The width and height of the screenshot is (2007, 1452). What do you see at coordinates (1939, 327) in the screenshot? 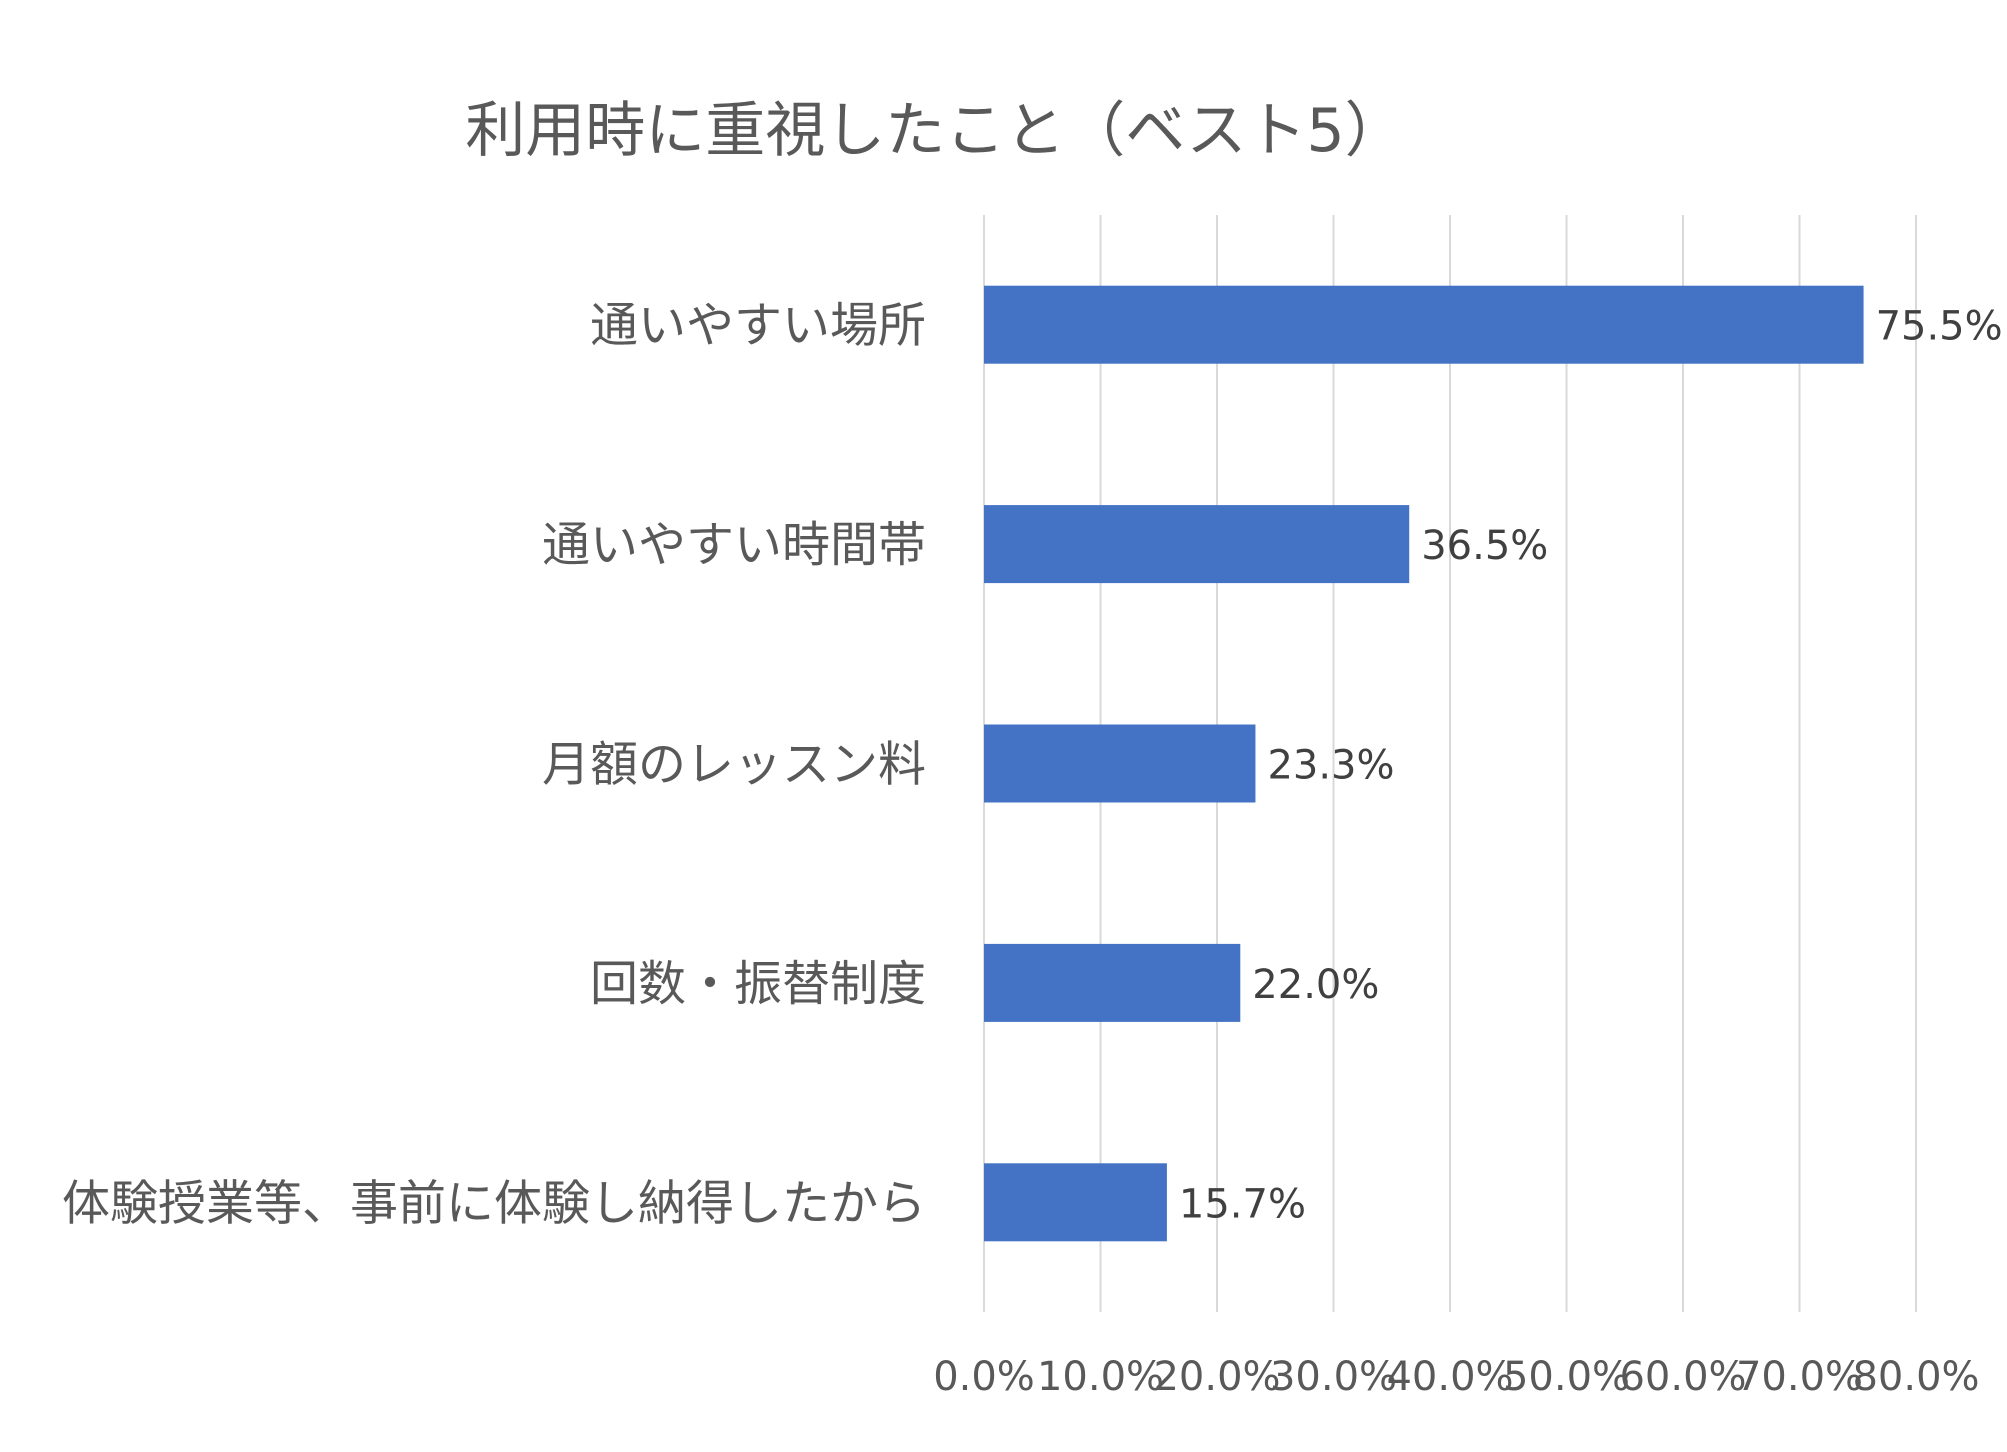
I see `data-label: 75.5%` at bounding box center [1939, 327].